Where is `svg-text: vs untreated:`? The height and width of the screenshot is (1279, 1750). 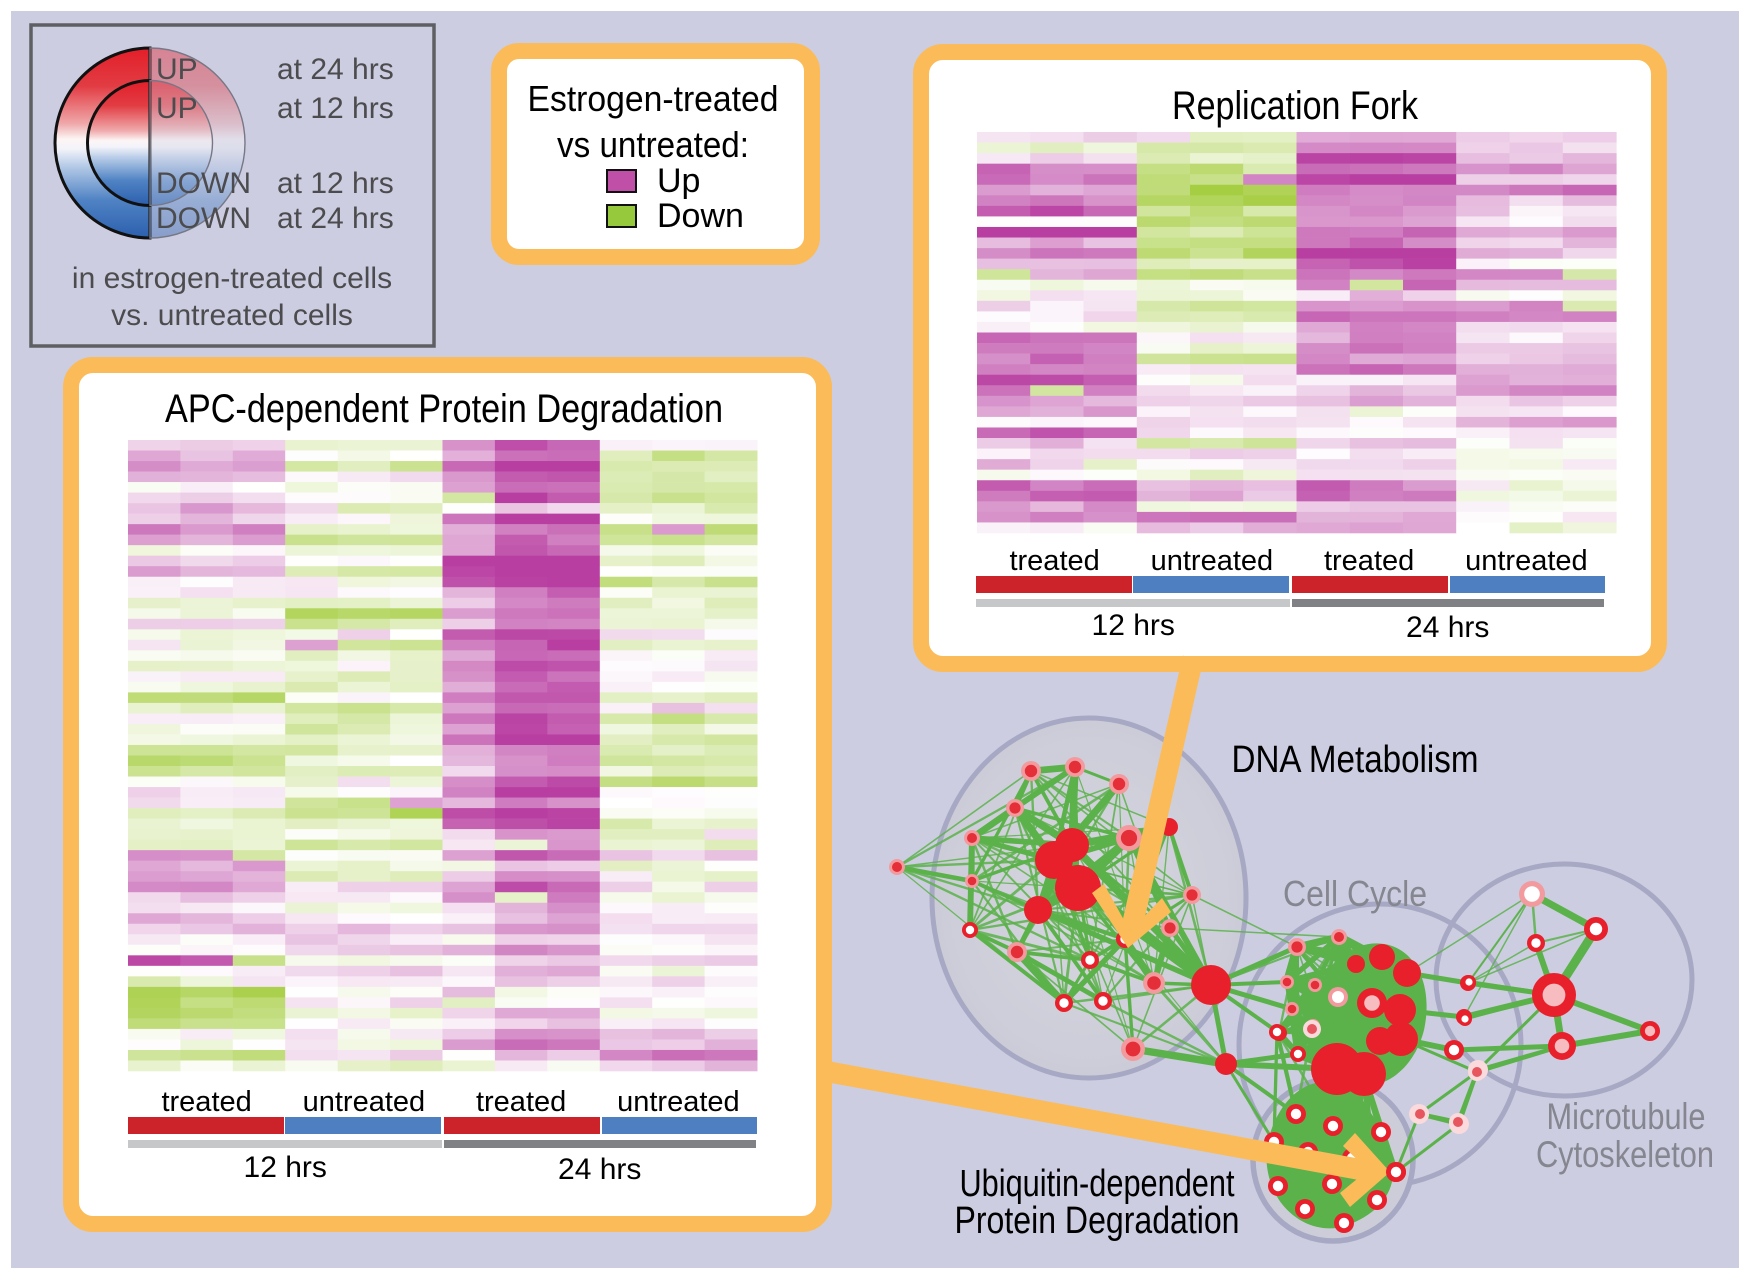
svg-text: vs untreated: is located at coordinates (653, 144).